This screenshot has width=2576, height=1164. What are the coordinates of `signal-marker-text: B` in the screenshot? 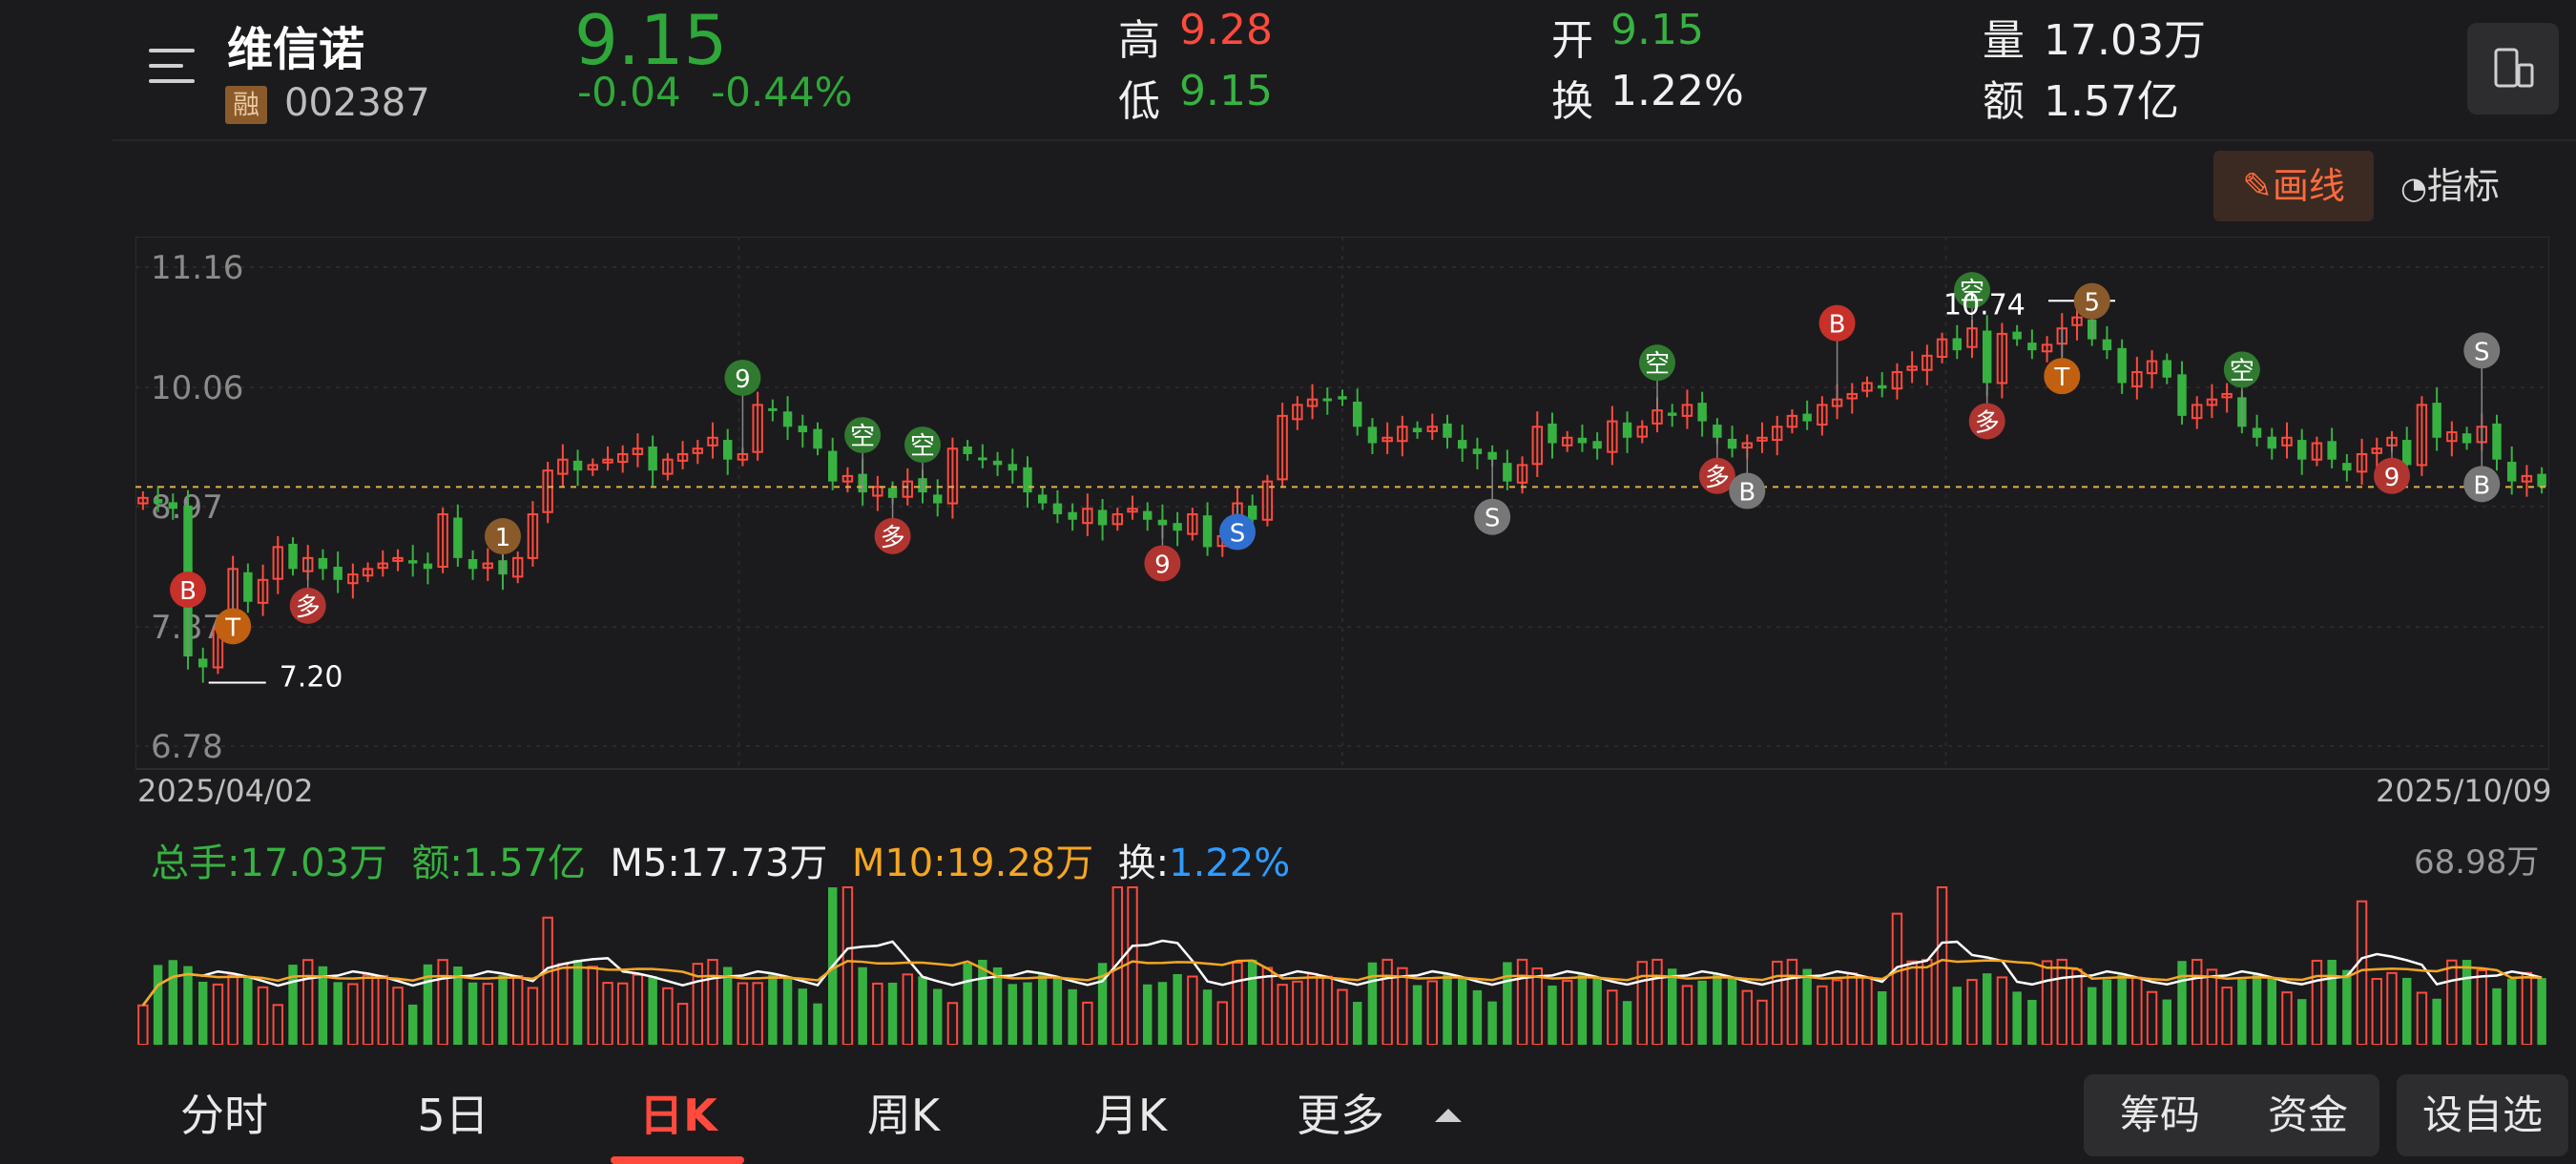 It's located at (1837, 325).